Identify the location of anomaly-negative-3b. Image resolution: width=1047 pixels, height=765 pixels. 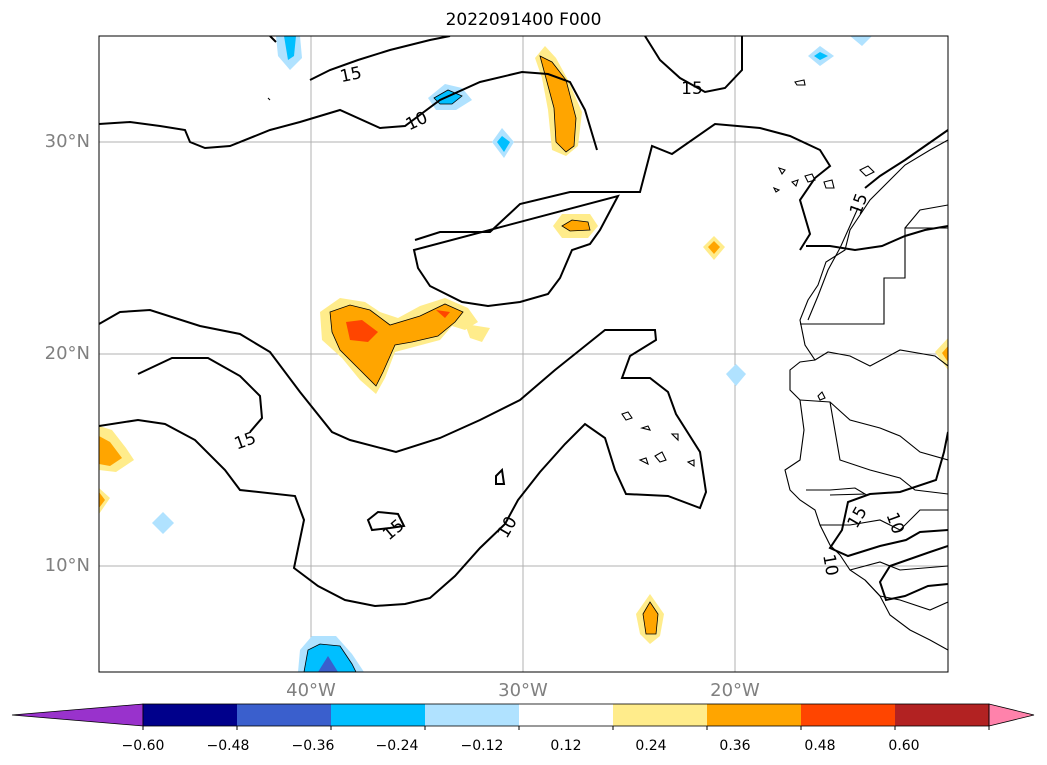
(503, 144).